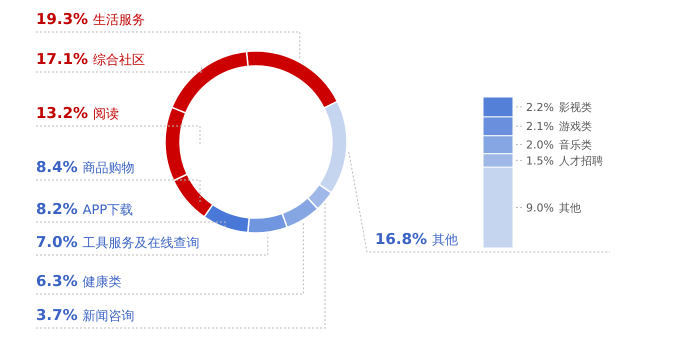  Describe the element at coordinates (108, 210) in the screenshot. I see `slice-label: APP下载` at that location.